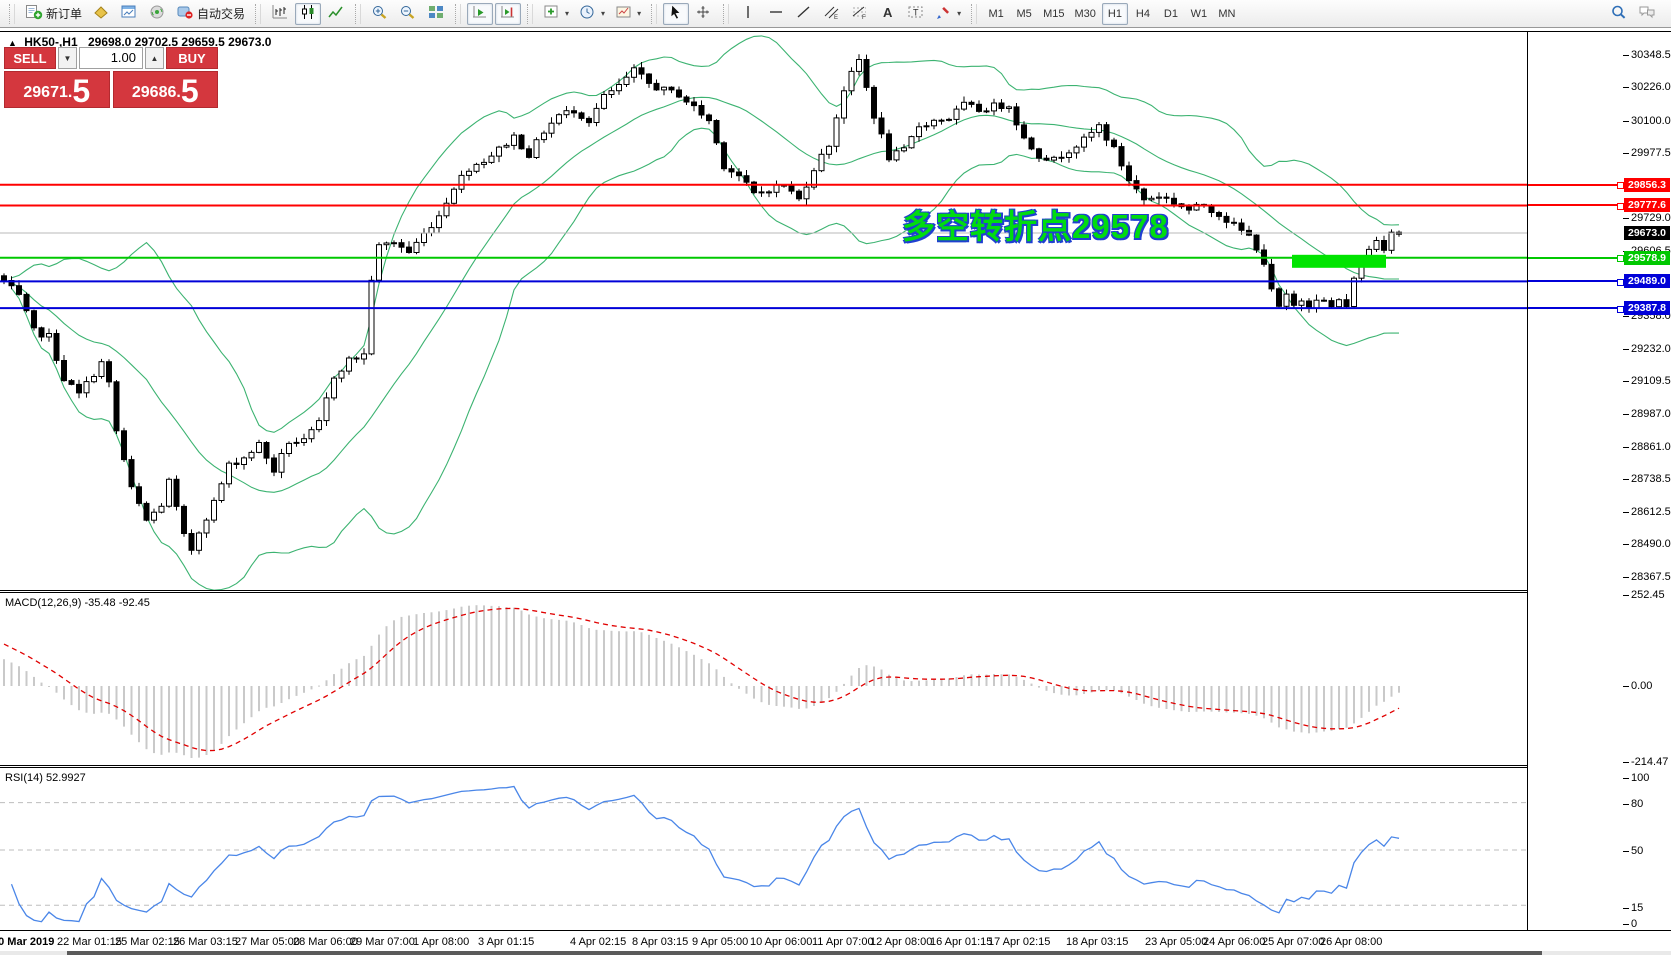 This screenshot has width=1671, height=955. Describe the element at coordinates (1176, 942) in the screenshot. I see `time-tick-label: 23 Apr 05:00` at that location.